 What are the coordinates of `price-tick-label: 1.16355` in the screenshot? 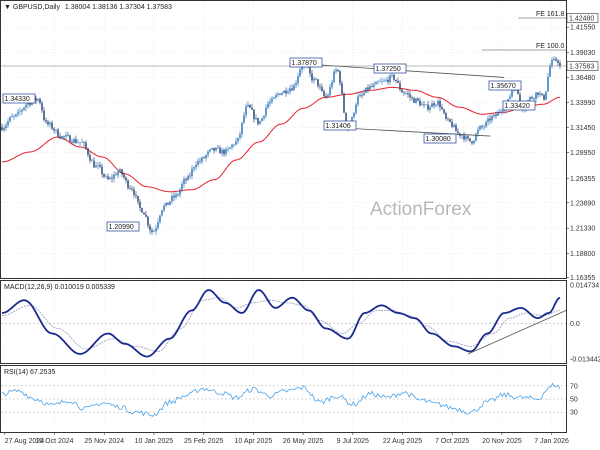 It's located at (582, 278).